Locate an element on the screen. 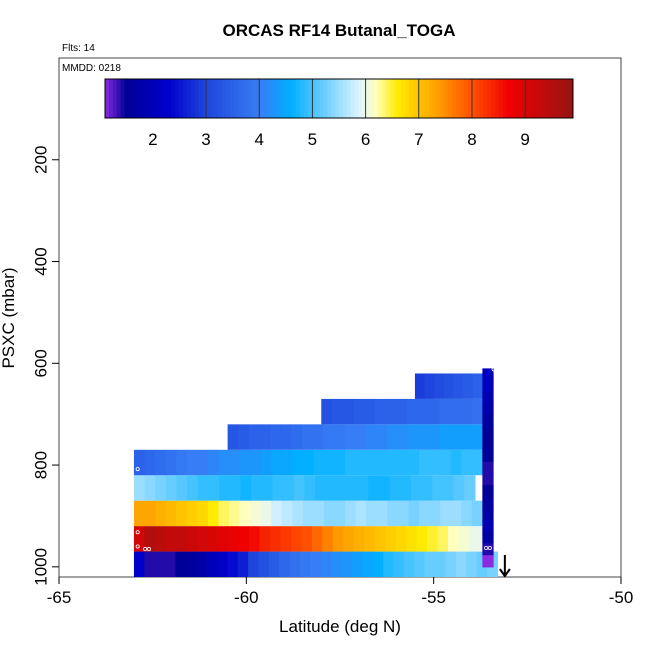  colorbar-tick-label: 5 is located at coordinates (312, 139).